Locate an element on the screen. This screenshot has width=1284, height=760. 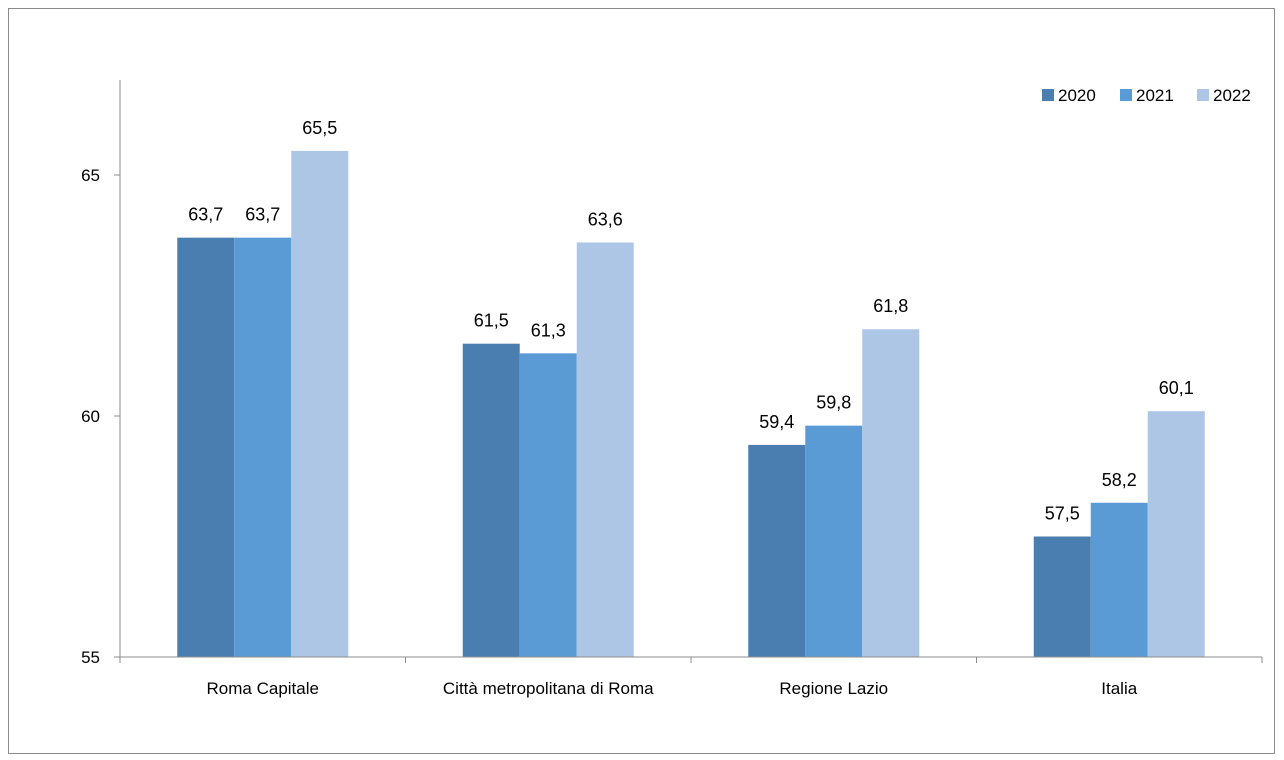
data-label-2022-3: 60,1 is located at coordinates (1176, 388).